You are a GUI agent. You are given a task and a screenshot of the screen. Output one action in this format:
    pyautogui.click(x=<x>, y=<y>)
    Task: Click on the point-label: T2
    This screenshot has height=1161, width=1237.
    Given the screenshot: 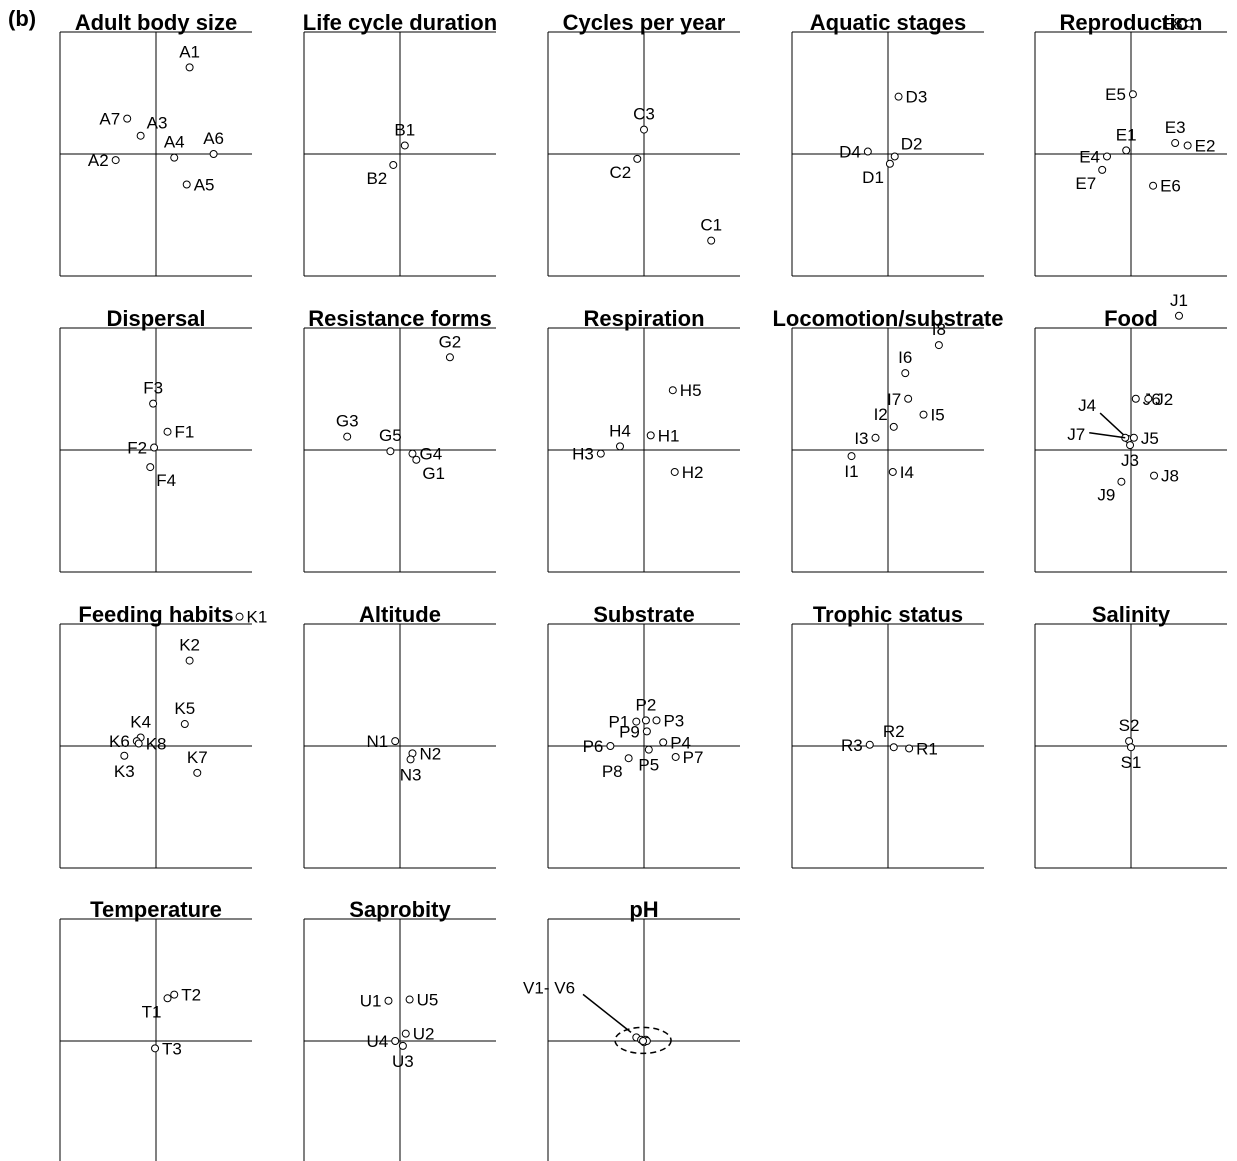 What is the action you would take?
    pyautogui.click(x=191, y=995)
    